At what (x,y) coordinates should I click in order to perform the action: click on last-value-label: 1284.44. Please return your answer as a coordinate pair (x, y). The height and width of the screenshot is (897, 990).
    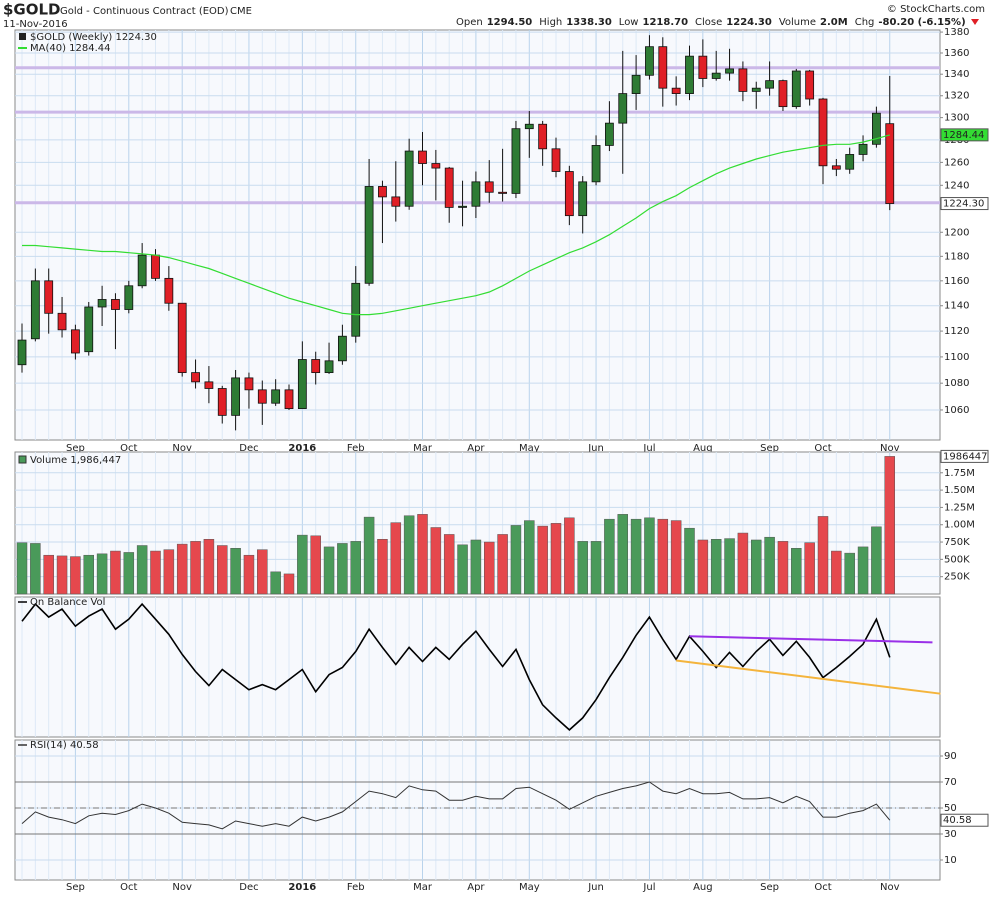
    Looking at the image, I should click on (963, 135).